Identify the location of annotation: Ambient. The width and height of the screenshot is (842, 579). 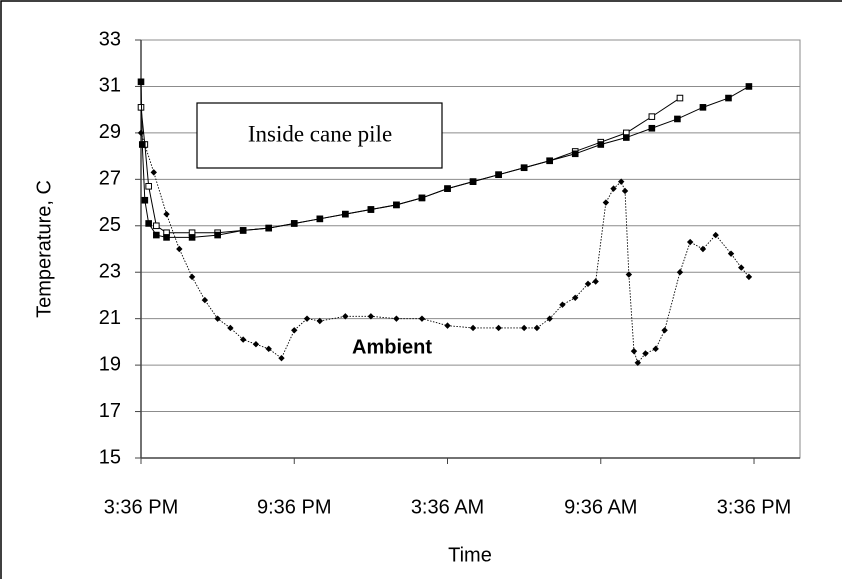
(392, 347).